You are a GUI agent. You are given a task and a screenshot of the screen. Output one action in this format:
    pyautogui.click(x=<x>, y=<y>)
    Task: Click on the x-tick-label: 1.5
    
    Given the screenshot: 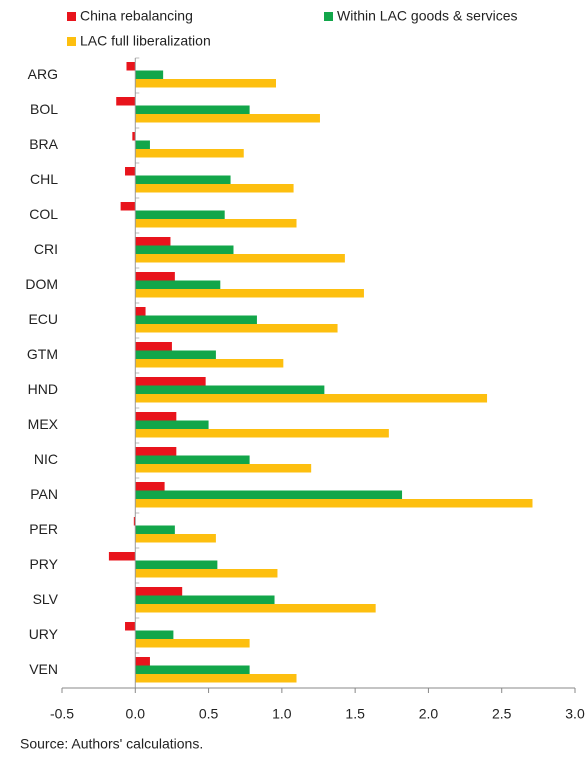 What is the action you would take?
    pyautogui.click(x=355, y=714)
    